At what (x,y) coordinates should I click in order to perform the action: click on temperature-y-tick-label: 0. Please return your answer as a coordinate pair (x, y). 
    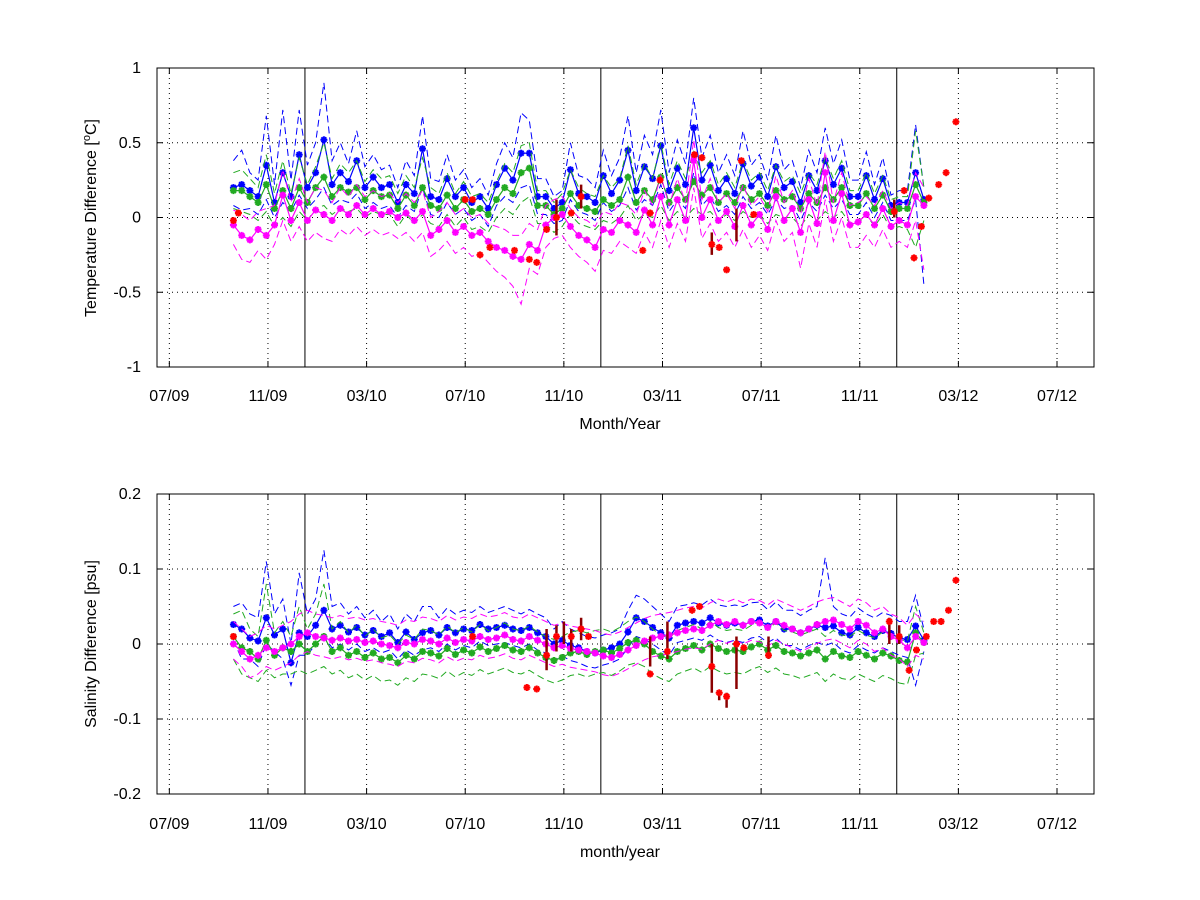
    Looking at the image, I should click on (136, 218).